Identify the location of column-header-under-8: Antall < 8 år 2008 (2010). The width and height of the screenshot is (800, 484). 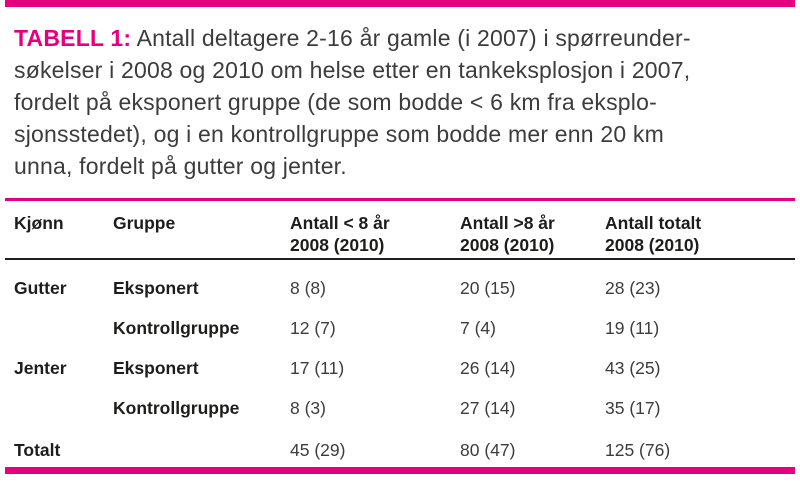
(375, 234).